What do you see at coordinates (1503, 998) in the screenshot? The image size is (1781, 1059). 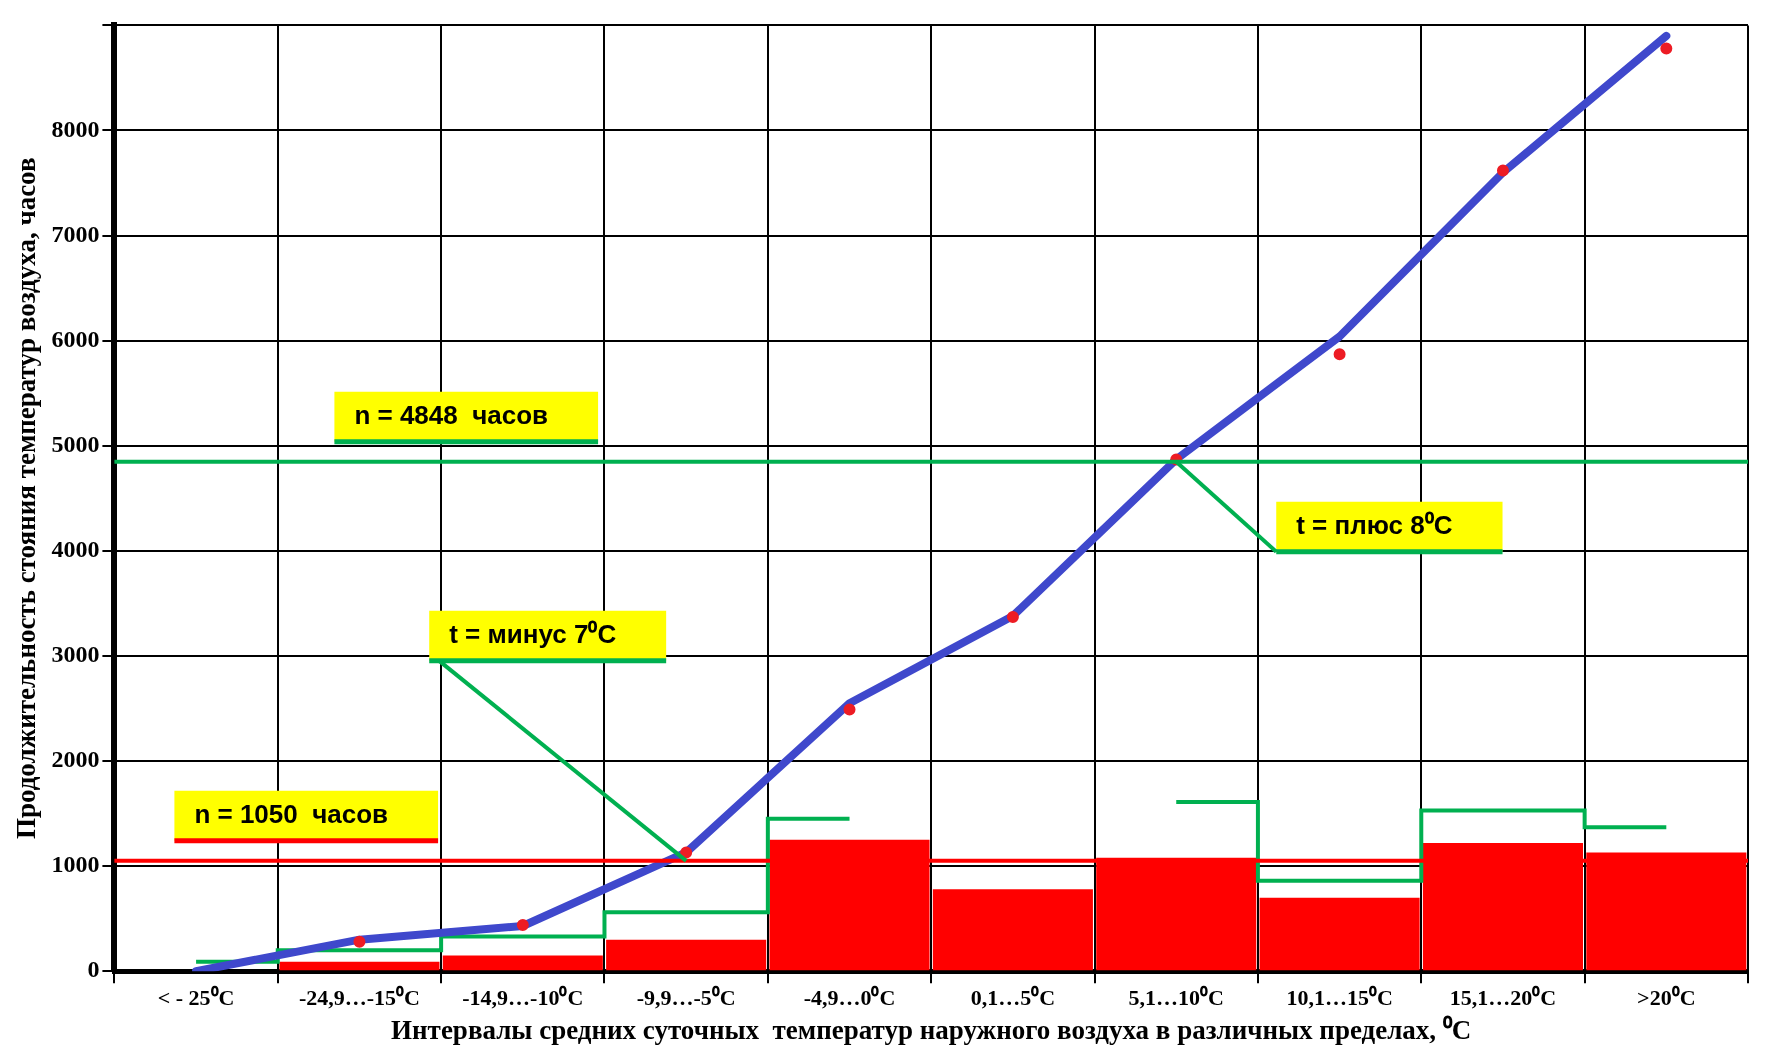 I see `x-tick-label: 15,1…20⁰C` at bounding box center [1503, 998].